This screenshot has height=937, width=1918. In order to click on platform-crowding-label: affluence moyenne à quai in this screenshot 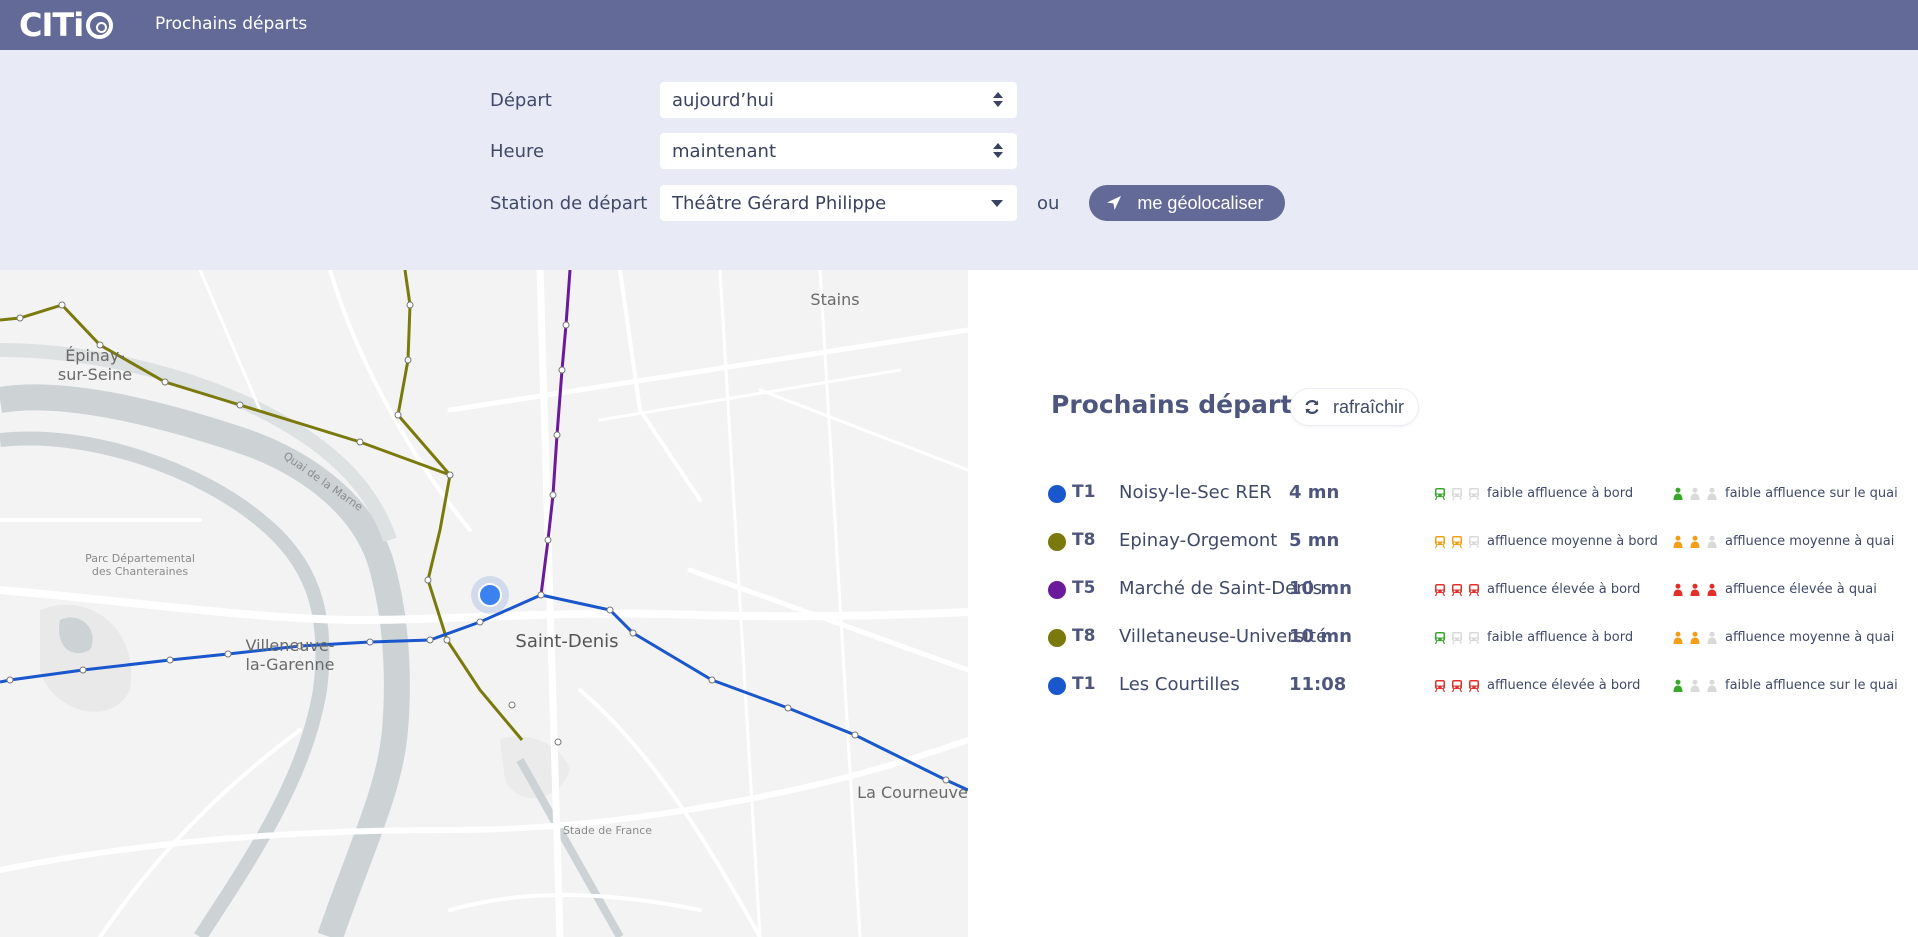, I will do `click(1810, 541)`.